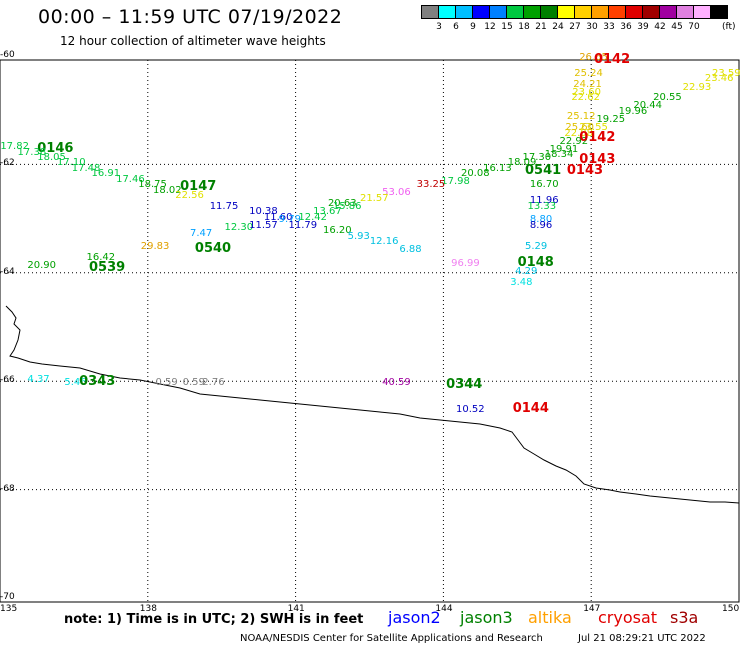 The height and width of the screenshot is (650, 740). I want to click on wave-height-value: 18.02, so click(167, 190).